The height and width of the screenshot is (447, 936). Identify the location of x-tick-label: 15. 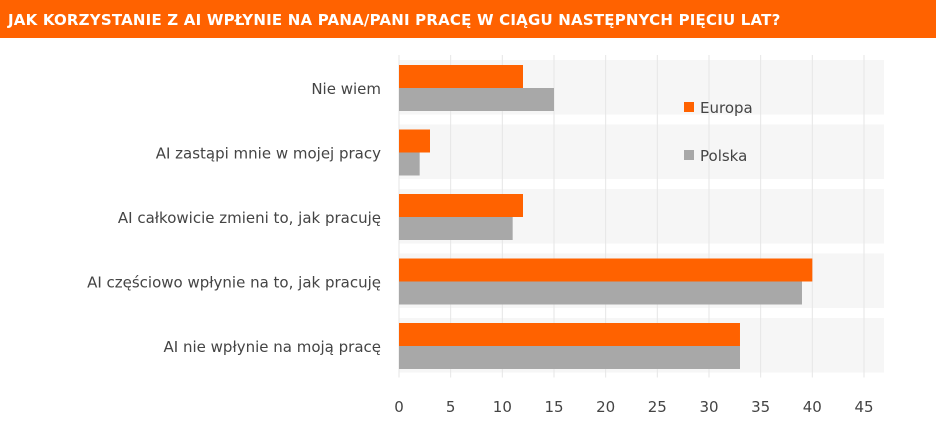
(553, 407).